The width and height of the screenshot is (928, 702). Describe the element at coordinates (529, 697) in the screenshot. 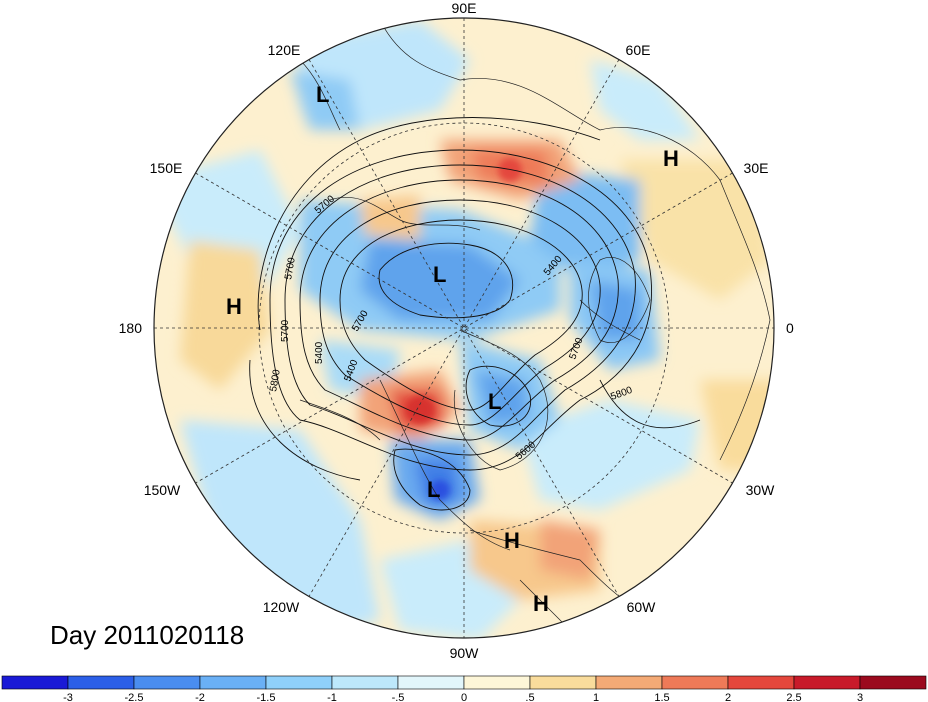

I see `colorbar-tick-label: .5` at that location.